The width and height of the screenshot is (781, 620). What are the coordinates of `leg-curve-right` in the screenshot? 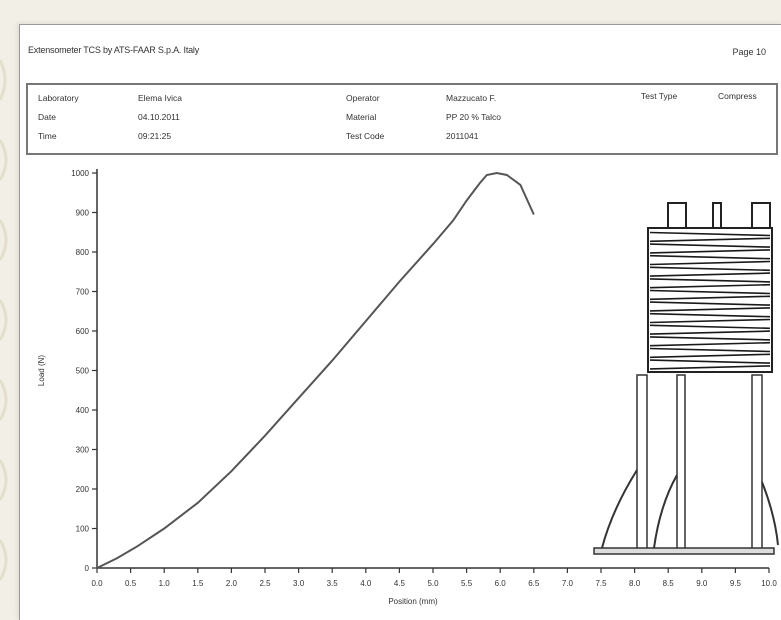 It's located at (770, 513).